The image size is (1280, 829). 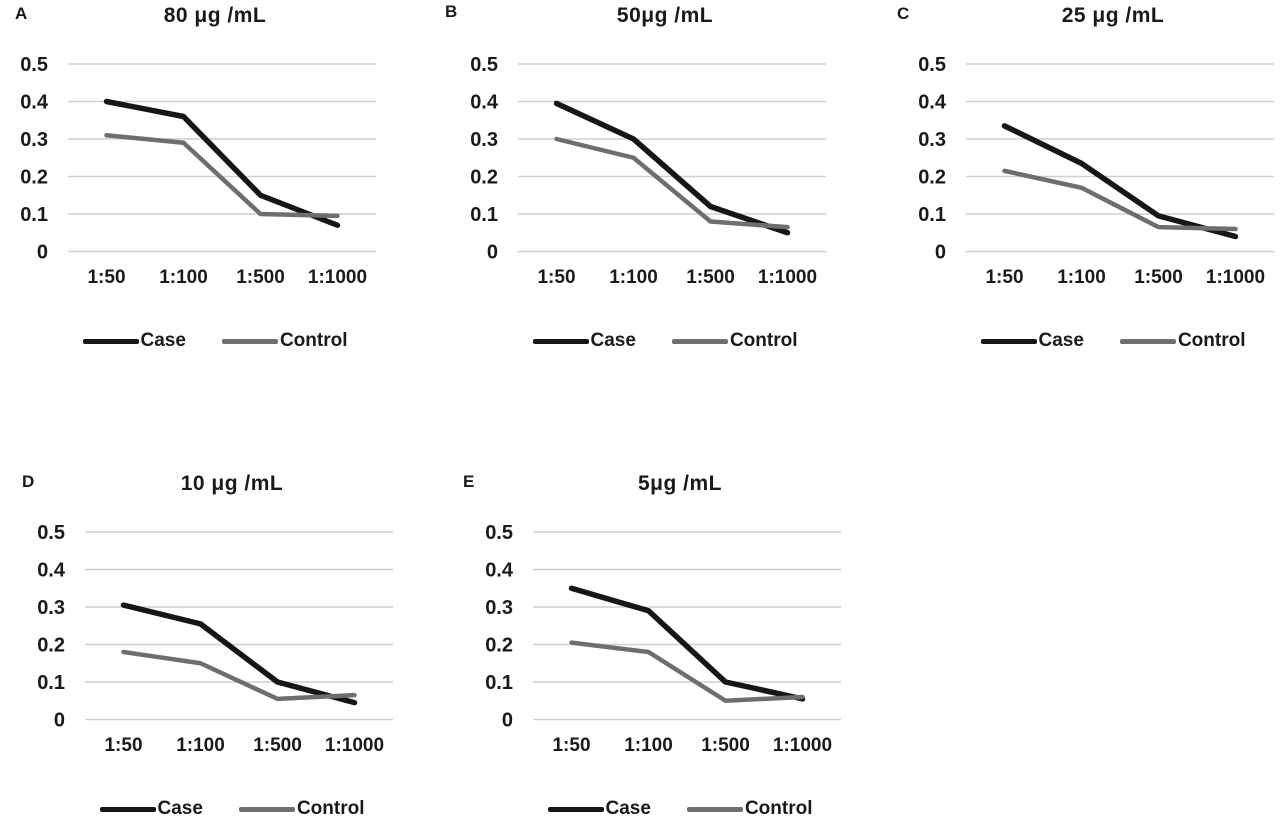 I want to click on chart-title: 10 μg /mL, so click(x=232, y=483).